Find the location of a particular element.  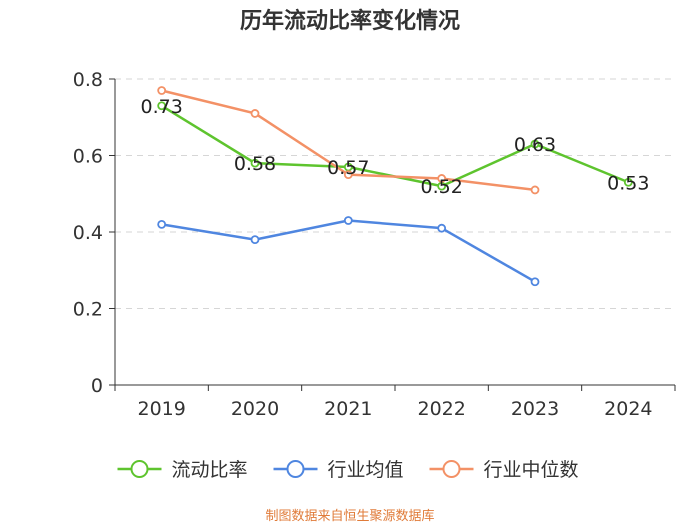

y-tick-label: 0.8 is located at coordinates (88, 80).